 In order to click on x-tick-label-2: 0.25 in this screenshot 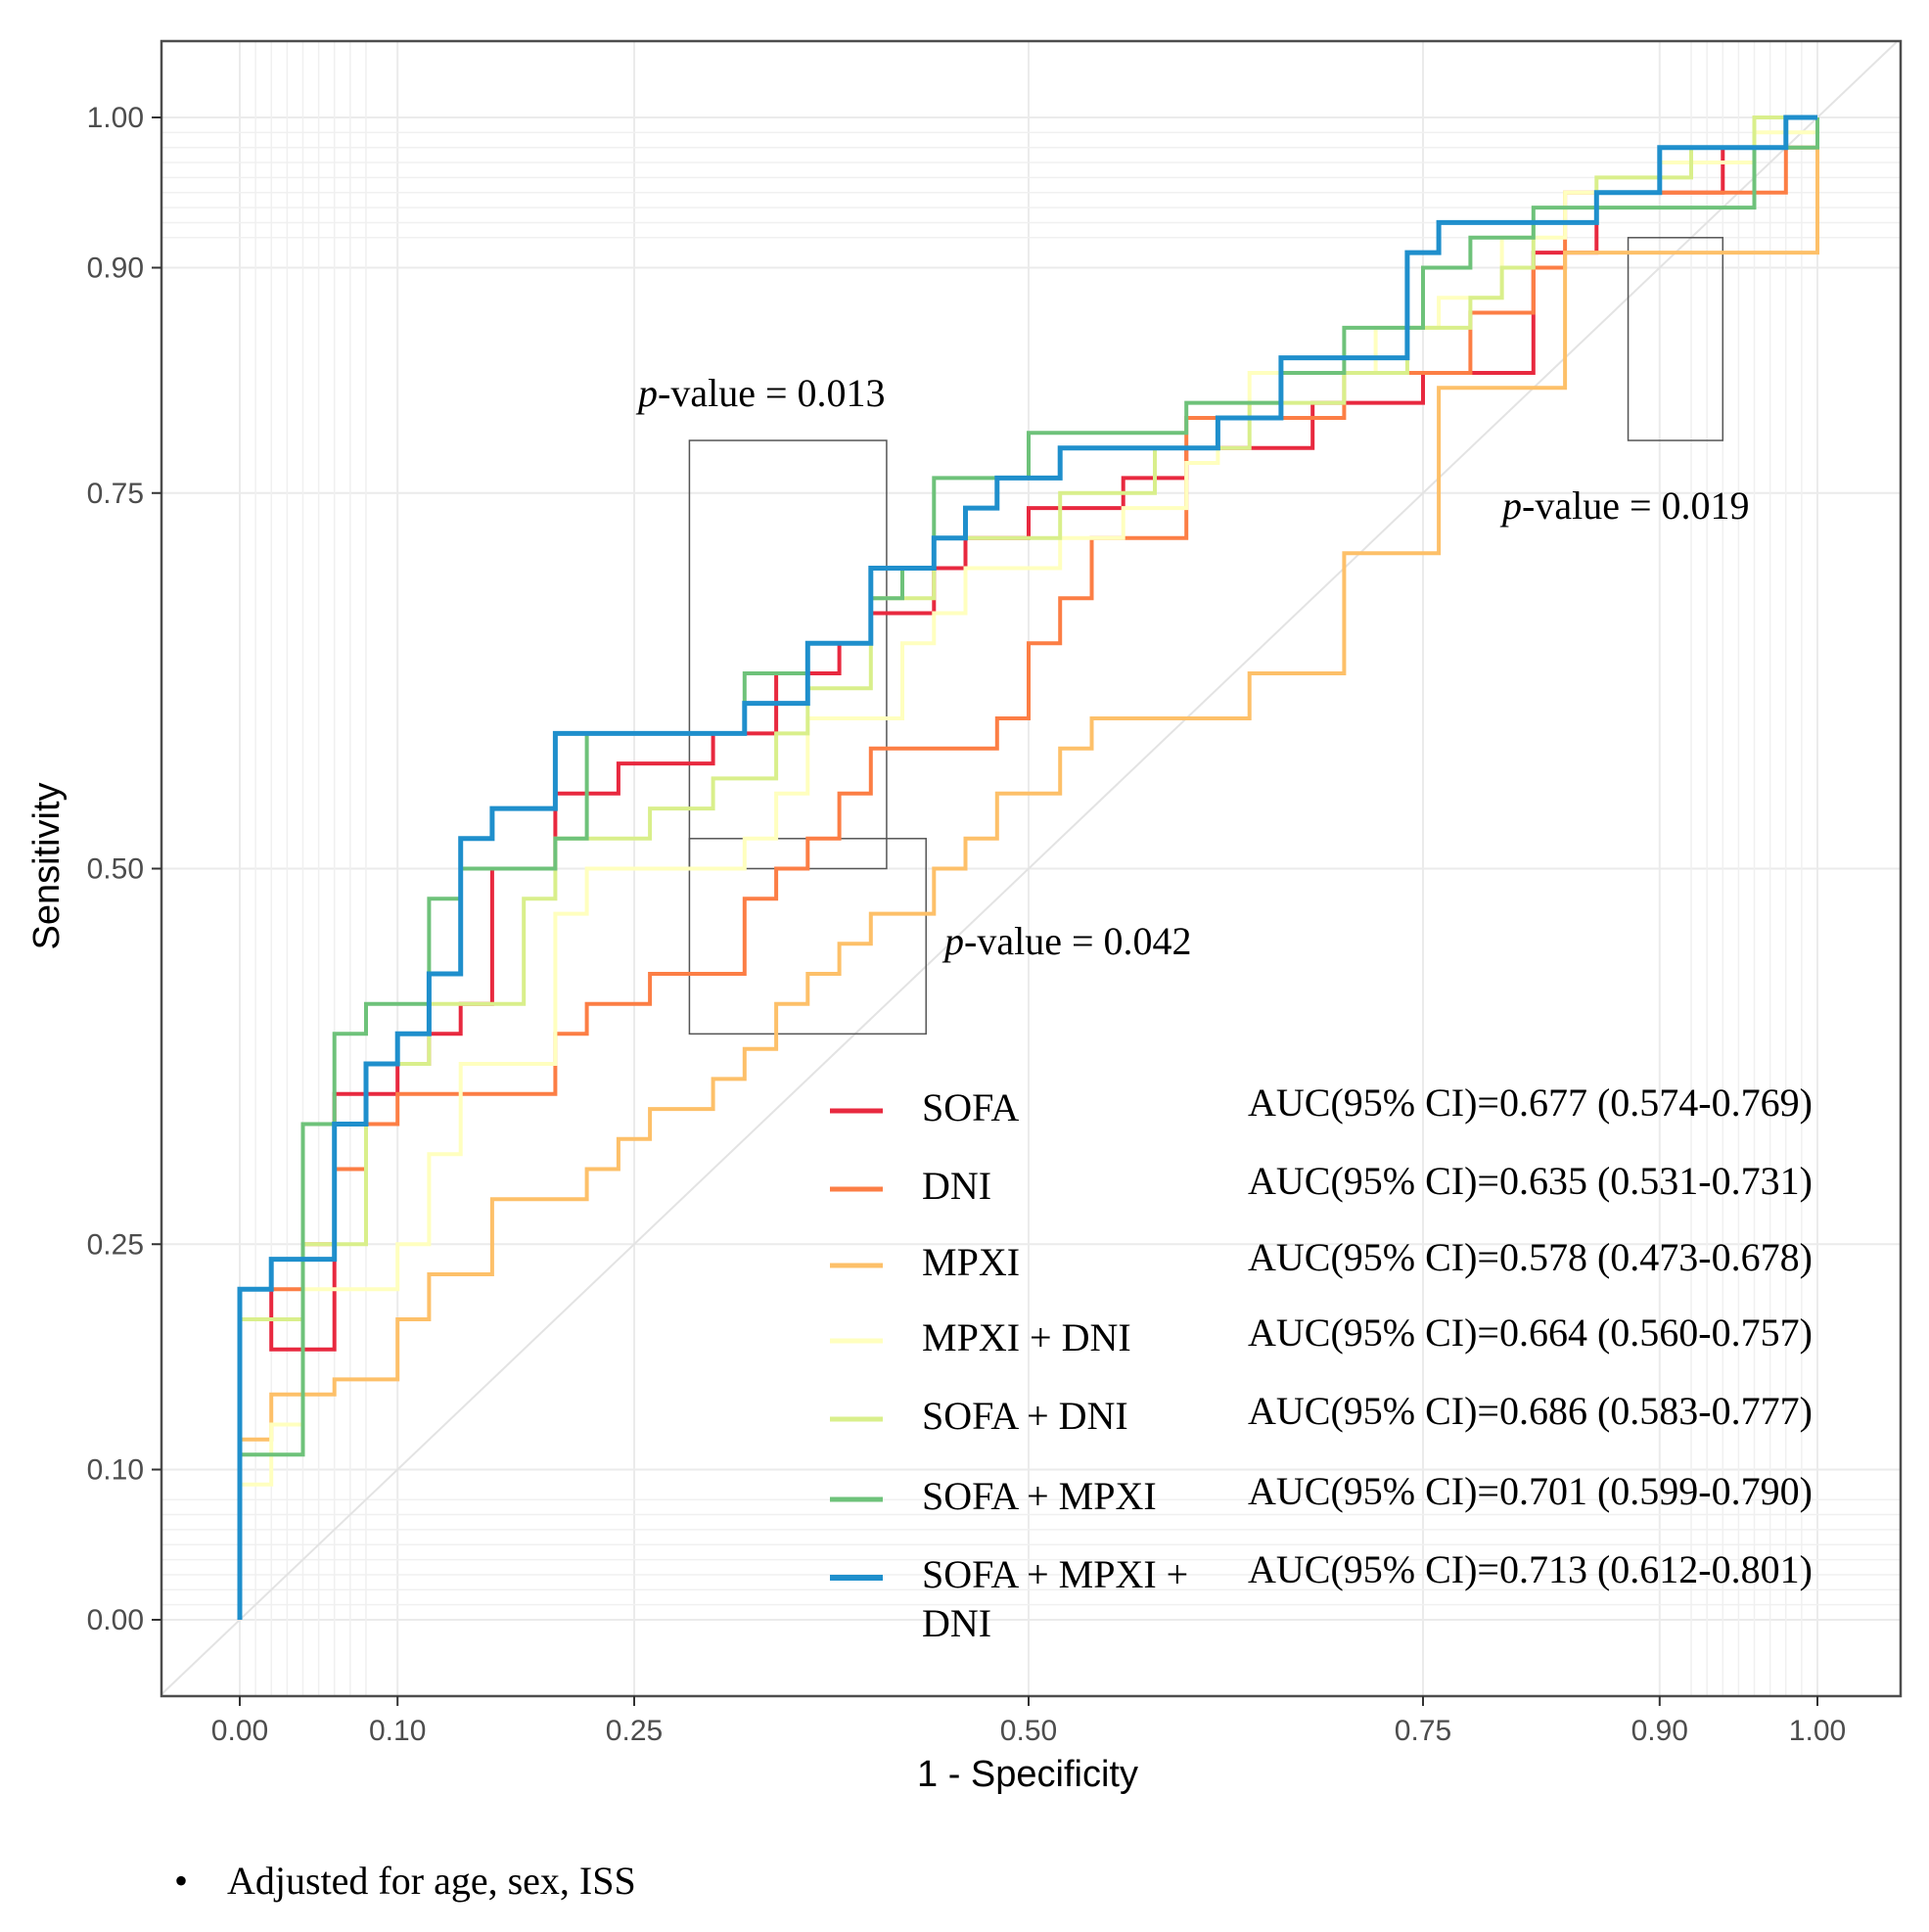, I will do `click(634, 1731)`.